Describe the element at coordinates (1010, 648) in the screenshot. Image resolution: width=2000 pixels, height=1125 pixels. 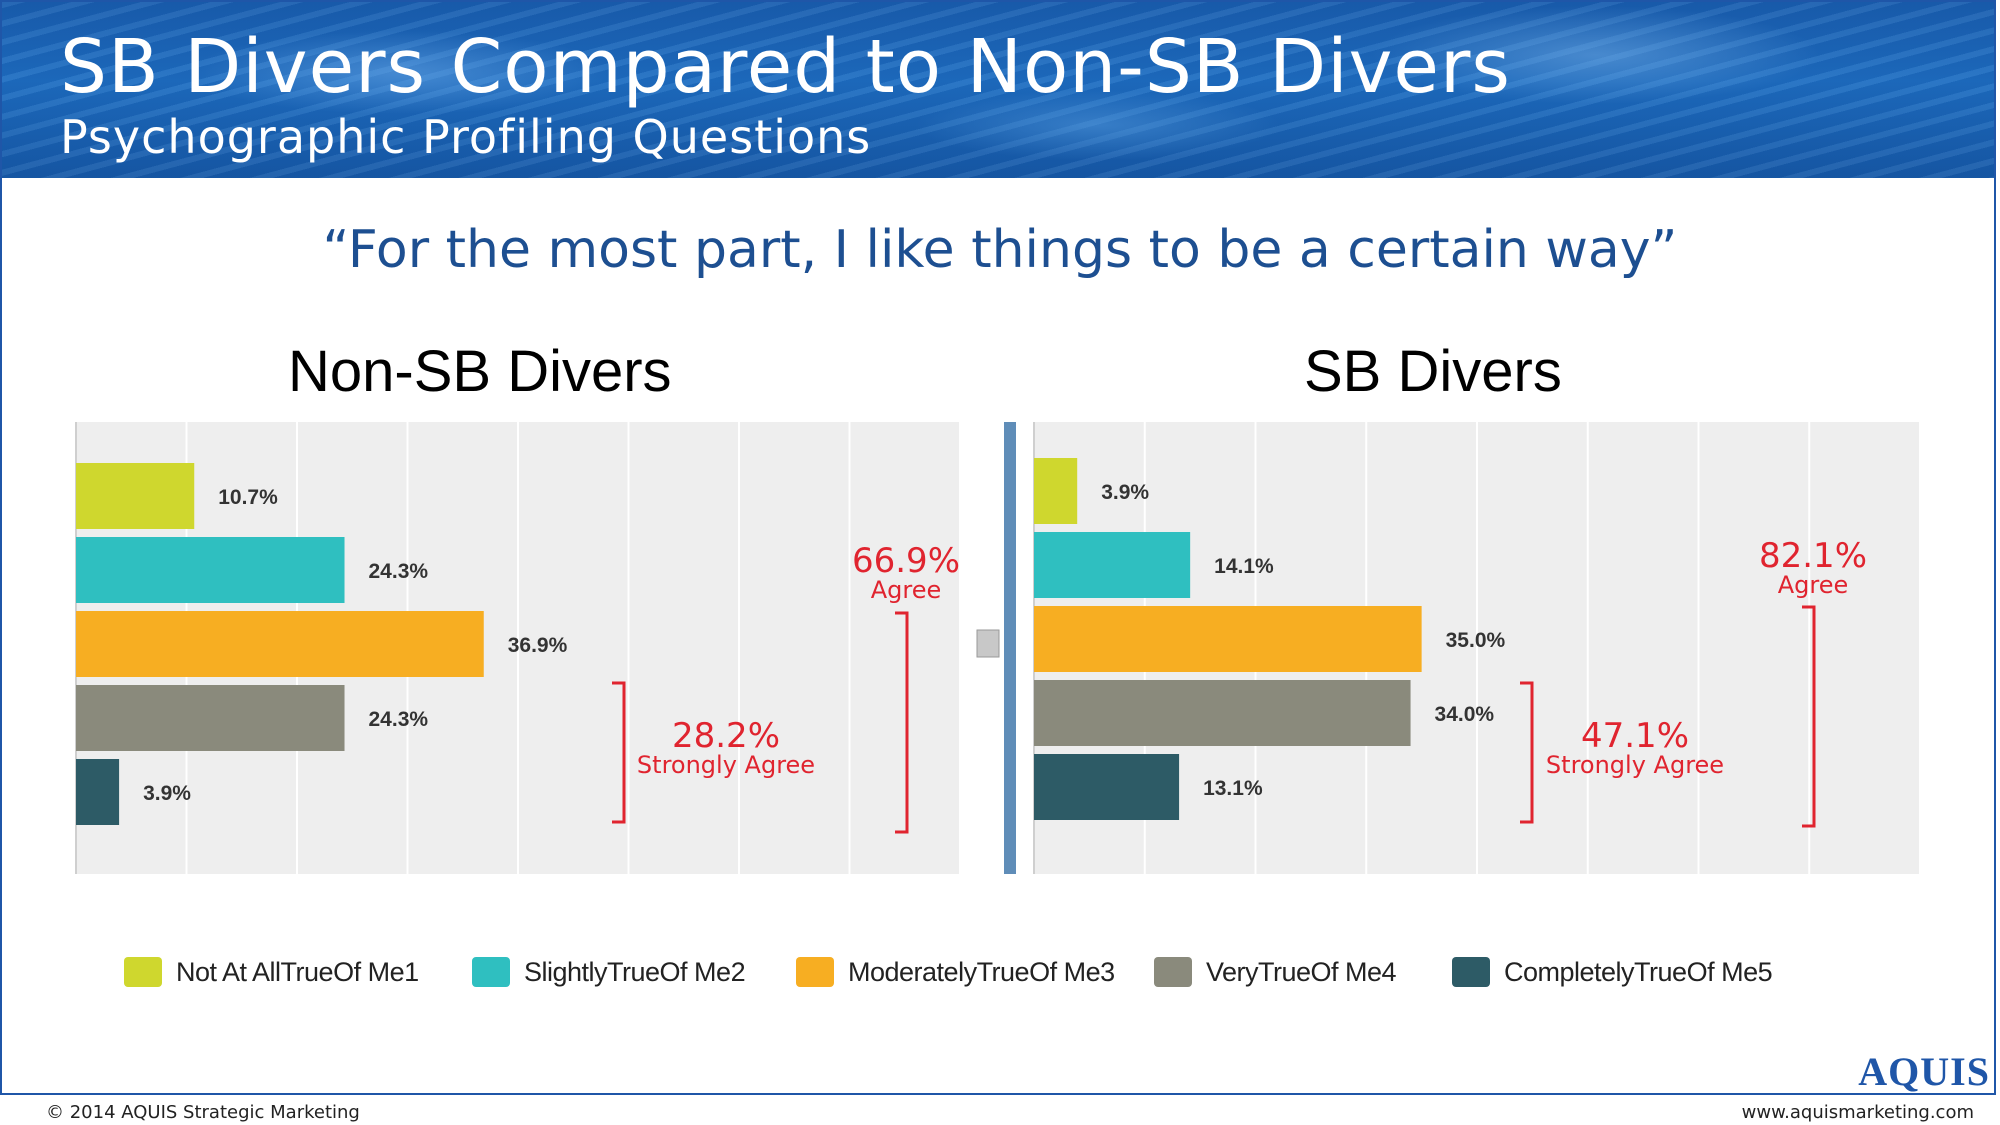
I see `divider-bar` at that location.